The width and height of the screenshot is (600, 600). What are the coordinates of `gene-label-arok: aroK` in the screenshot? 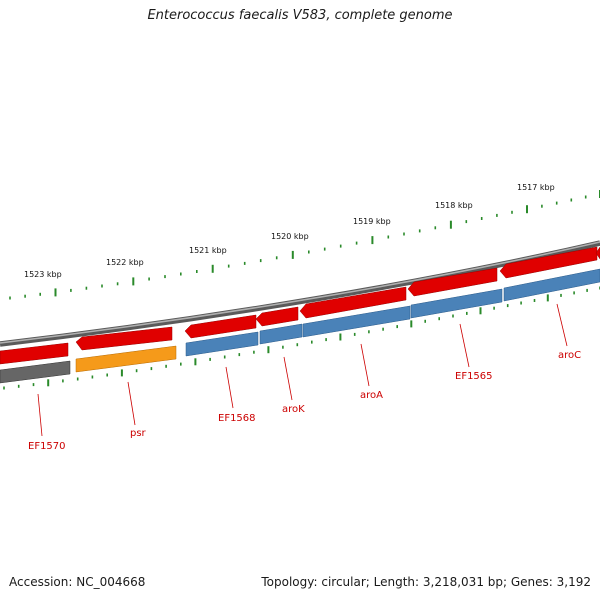 It's located at (293, 409).